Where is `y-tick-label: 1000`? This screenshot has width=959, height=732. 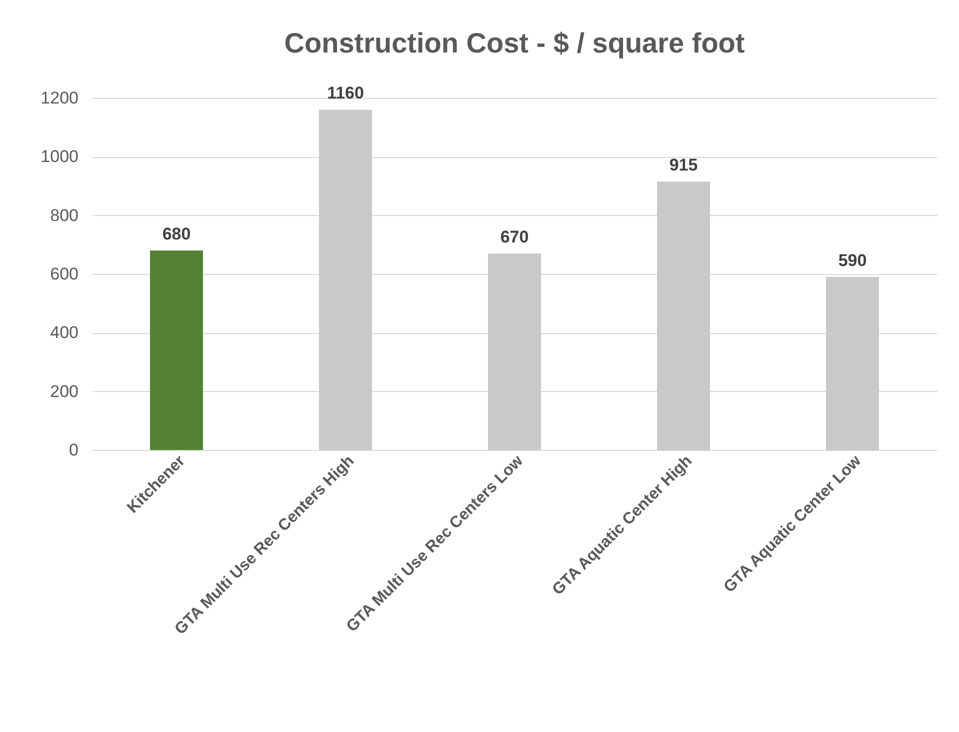
y-tick-label: 1000 is located at coordinates (59, 156).